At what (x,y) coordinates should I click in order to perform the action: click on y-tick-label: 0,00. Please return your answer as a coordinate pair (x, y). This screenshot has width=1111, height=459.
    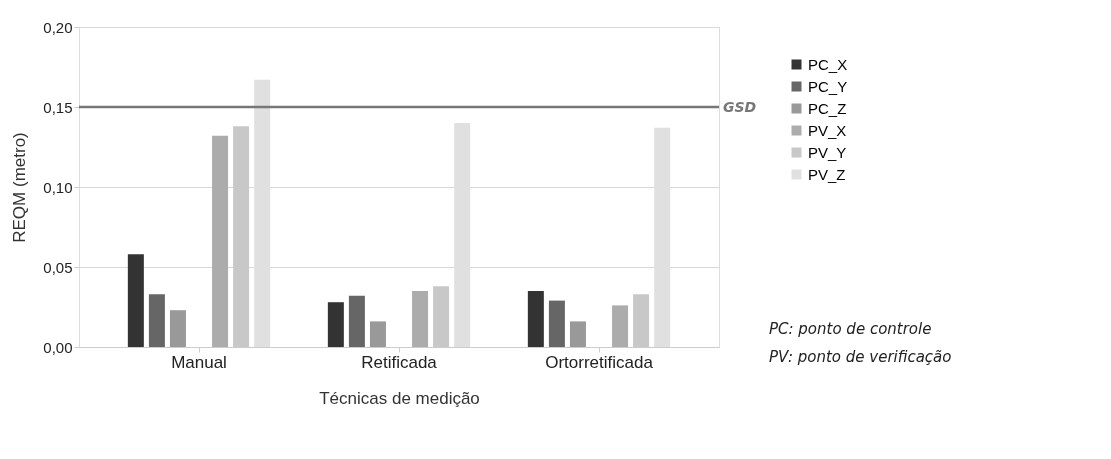
    Looking at the image, I should click on (58, 347).